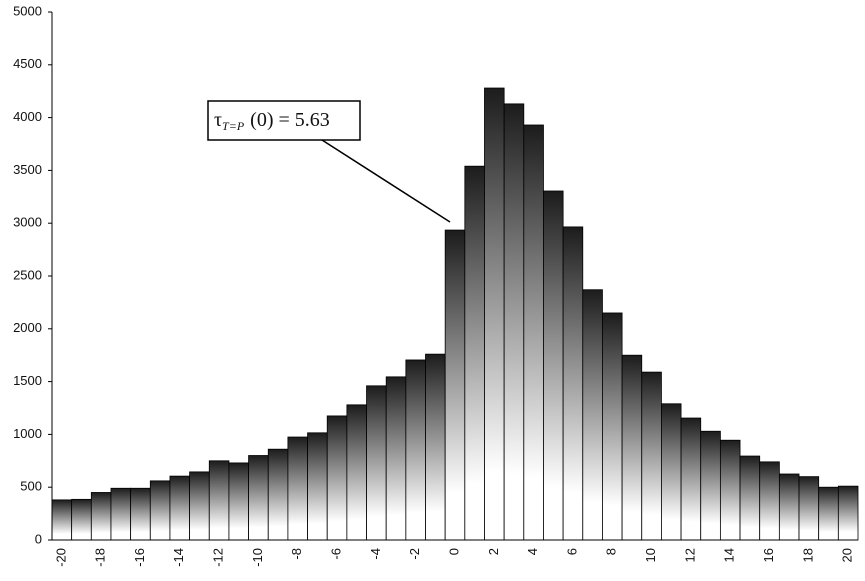  What do you see at coordinates (296, 554) in the screenshot?
I see `x-tick-label: -8` at bounding box center [296, 554].